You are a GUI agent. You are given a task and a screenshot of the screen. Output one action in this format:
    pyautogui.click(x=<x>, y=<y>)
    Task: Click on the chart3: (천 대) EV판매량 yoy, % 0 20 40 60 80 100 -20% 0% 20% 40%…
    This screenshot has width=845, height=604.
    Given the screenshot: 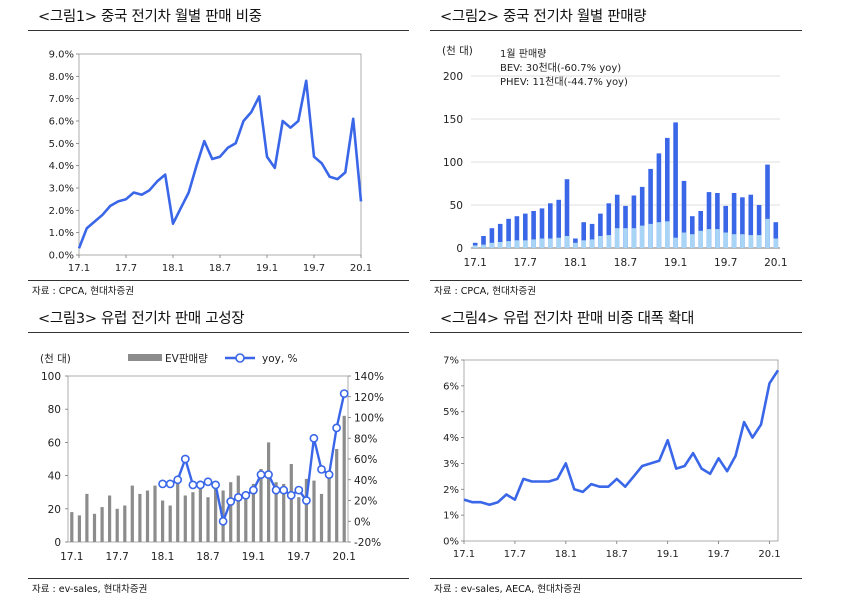 What is the action you would take?
    pyautogui.click(x=212, y=458)
    